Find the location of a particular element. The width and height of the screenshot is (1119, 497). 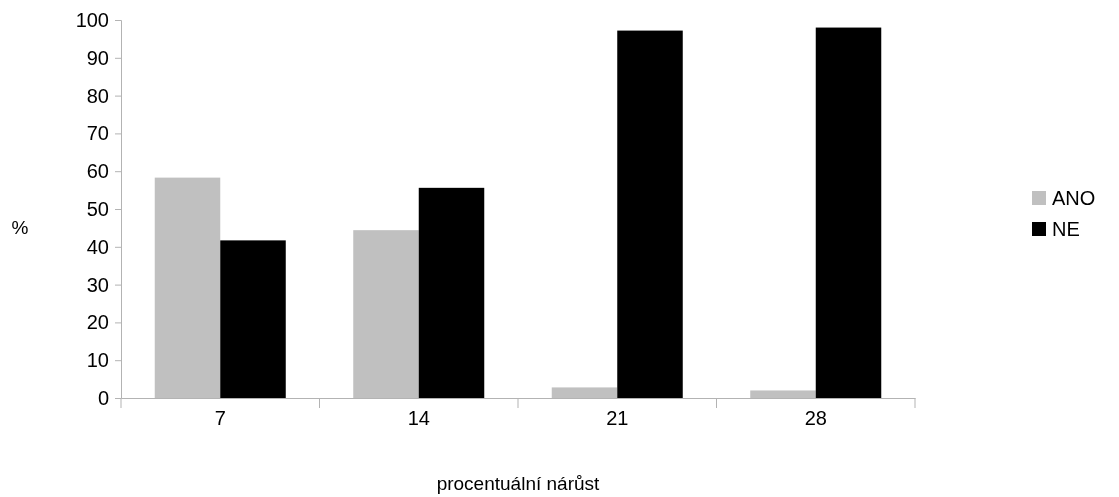

legend-label: ANO is located at coordinates (1074, 198).